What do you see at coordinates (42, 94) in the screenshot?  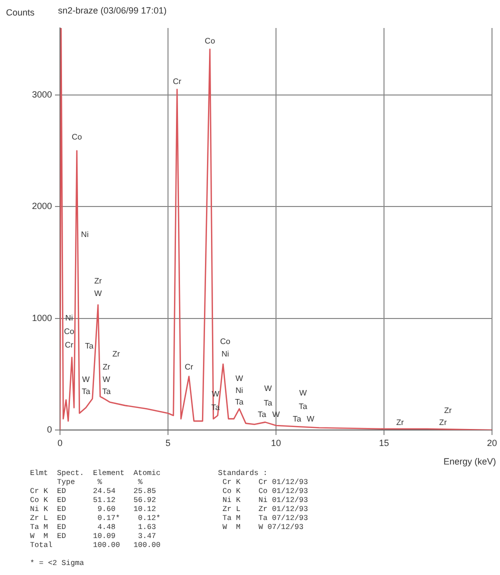 I see `y-tick-label: 3000` at bounding box center [42, 94].